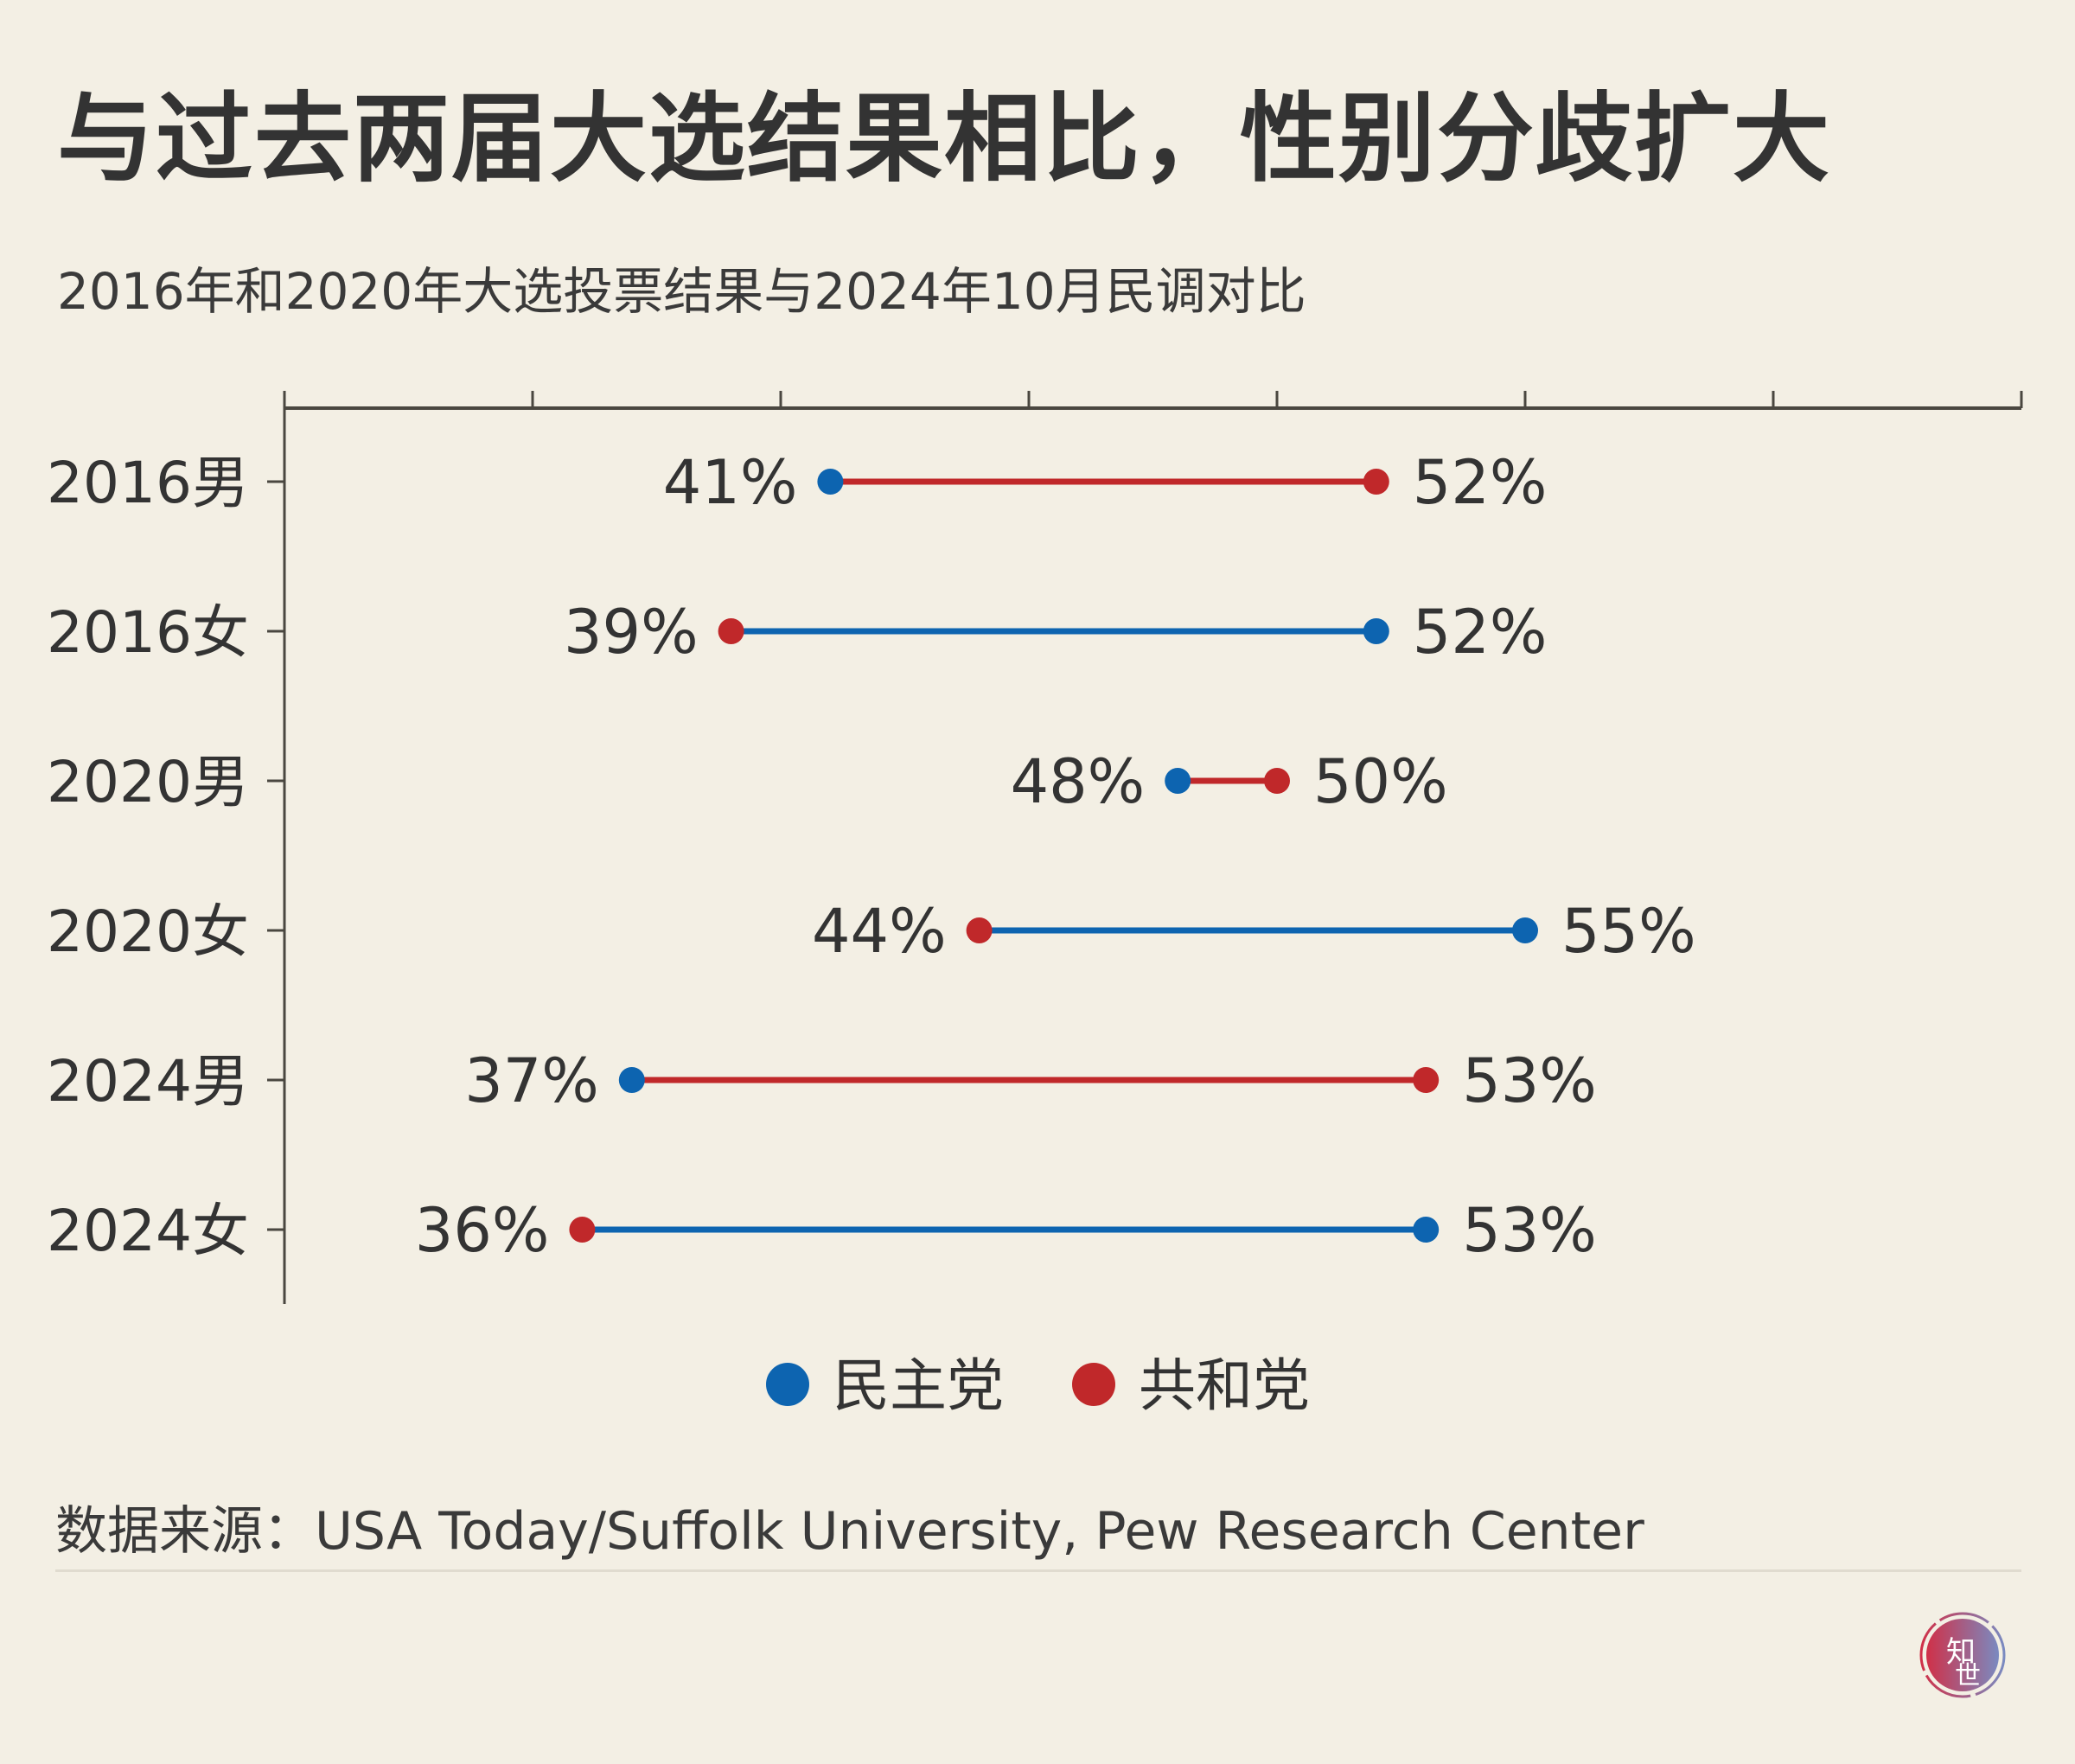 The width and height of the screenshot is (2075, 1764). Describe the element at coordinates (1078, 781) in the screenshot. I see `value-label: 48%` at that location.